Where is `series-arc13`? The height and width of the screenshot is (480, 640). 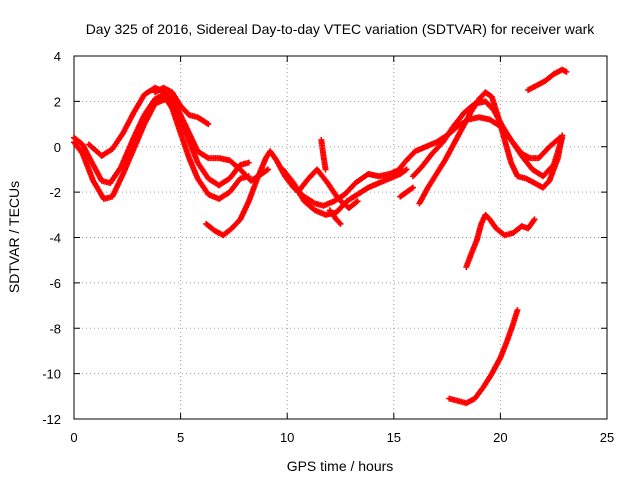 series-arc13 is located at coordinates (406, 192).